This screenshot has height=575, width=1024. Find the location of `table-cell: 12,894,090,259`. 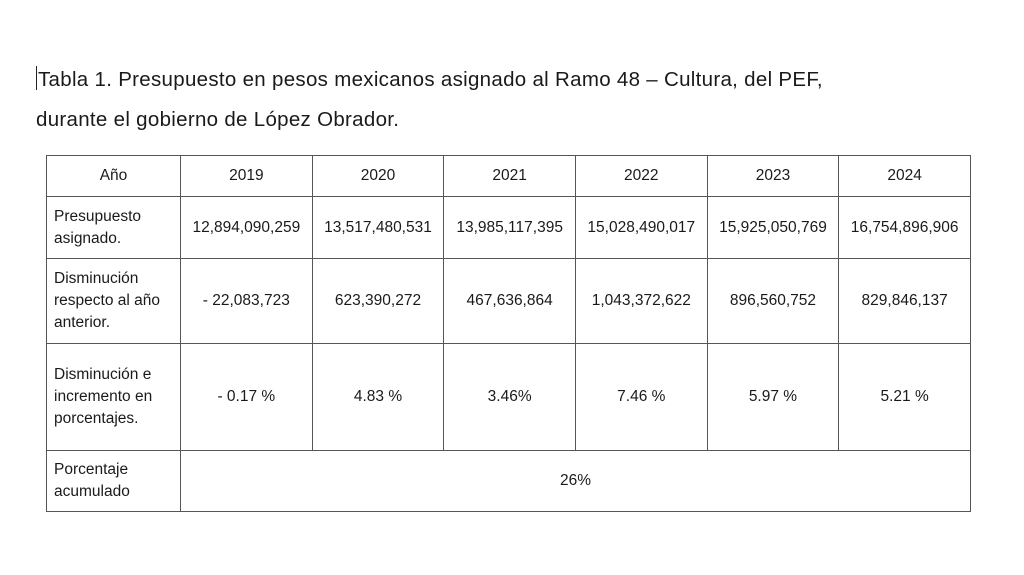

table-cell: 12,894,090,259 is located at coordinates (246, 227).